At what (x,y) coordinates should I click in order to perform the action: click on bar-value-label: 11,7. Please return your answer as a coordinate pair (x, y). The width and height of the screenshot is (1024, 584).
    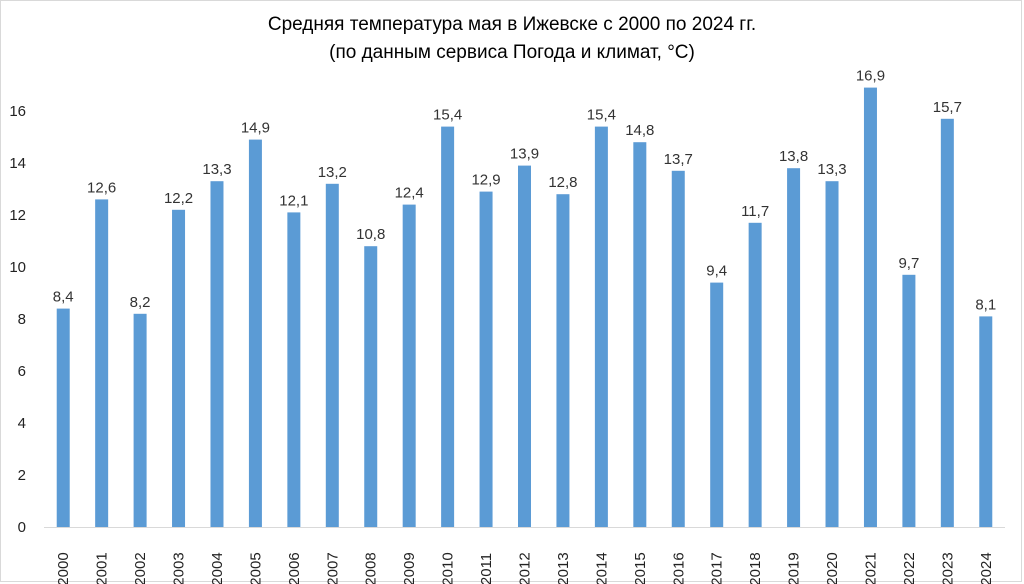
    Looking at the image, I should click on (755, 211).